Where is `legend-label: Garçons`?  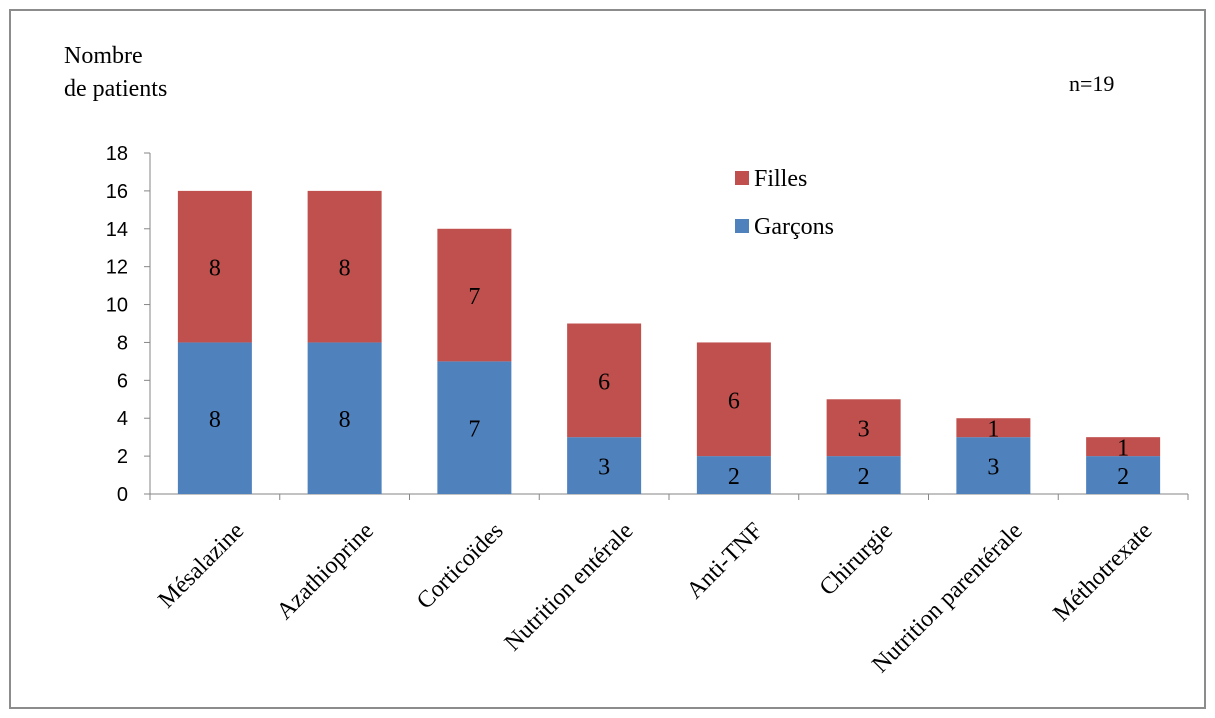 legend-label: Garçons is located at coordinates (794, 227).